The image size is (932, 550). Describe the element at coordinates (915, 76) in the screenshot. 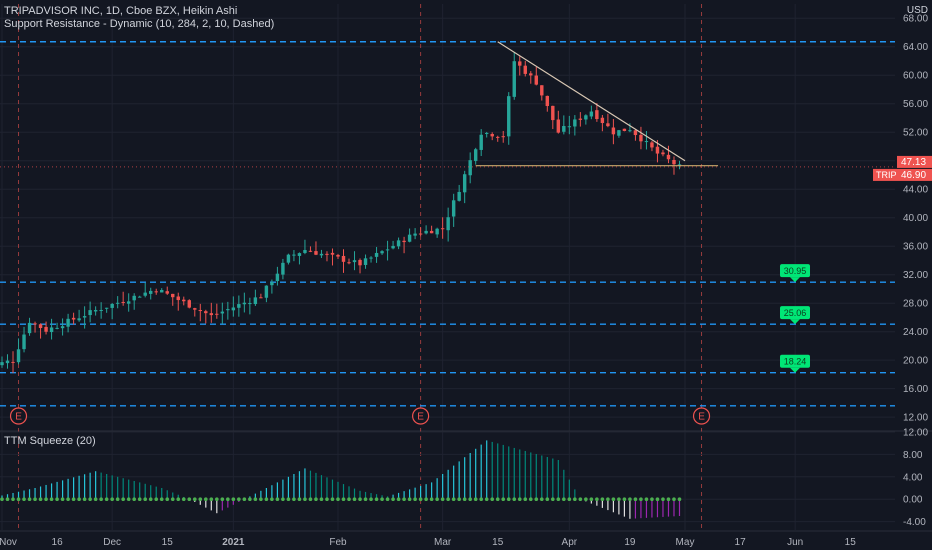

I see `price-tick-label: 60.00` at that location.